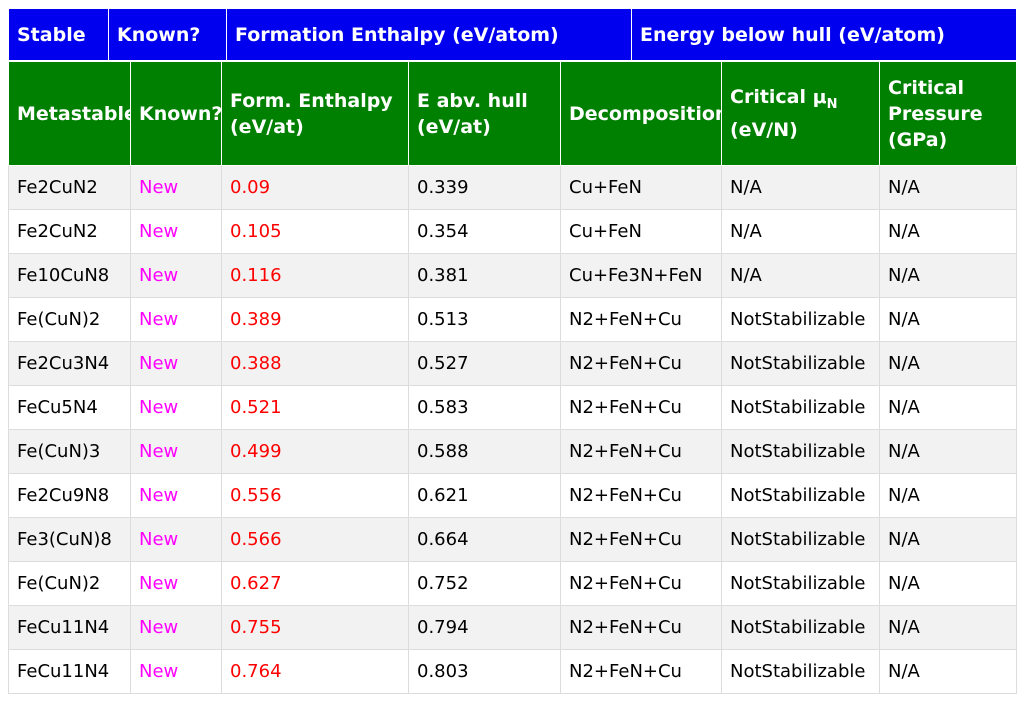  I want to click on compound-cell: Fe(CuN)3, so click(69, 451).